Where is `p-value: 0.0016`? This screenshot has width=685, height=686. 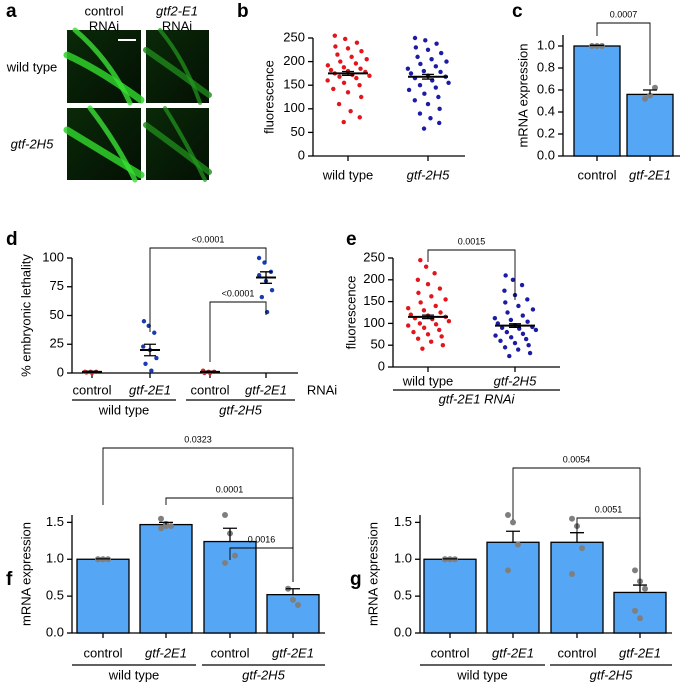 p-value: 0.0016 is located at coordinates (262, 539).